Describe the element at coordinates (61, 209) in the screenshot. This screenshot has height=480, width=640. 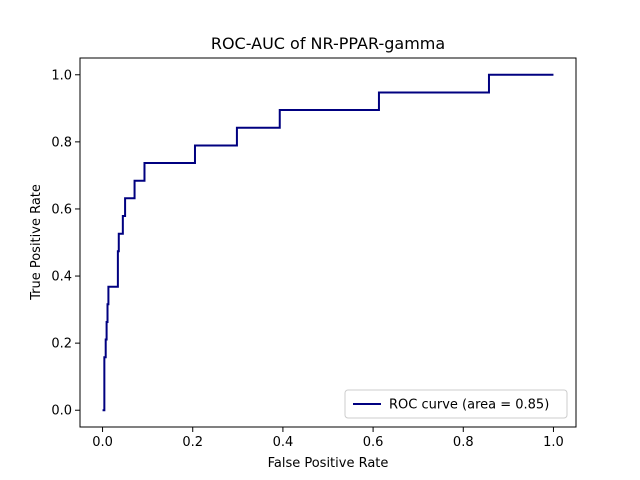
I see `y-tick-label: 0.6` at that location.